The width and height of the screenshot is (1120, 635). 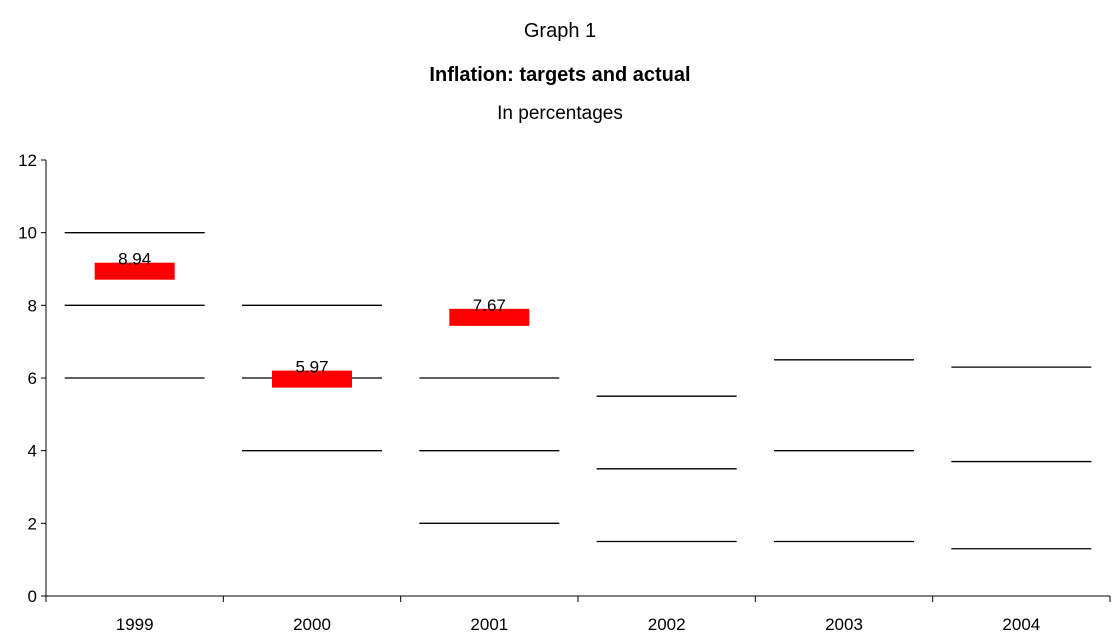 I want to click on data-label: 5.97, so click(x=311, y=367).